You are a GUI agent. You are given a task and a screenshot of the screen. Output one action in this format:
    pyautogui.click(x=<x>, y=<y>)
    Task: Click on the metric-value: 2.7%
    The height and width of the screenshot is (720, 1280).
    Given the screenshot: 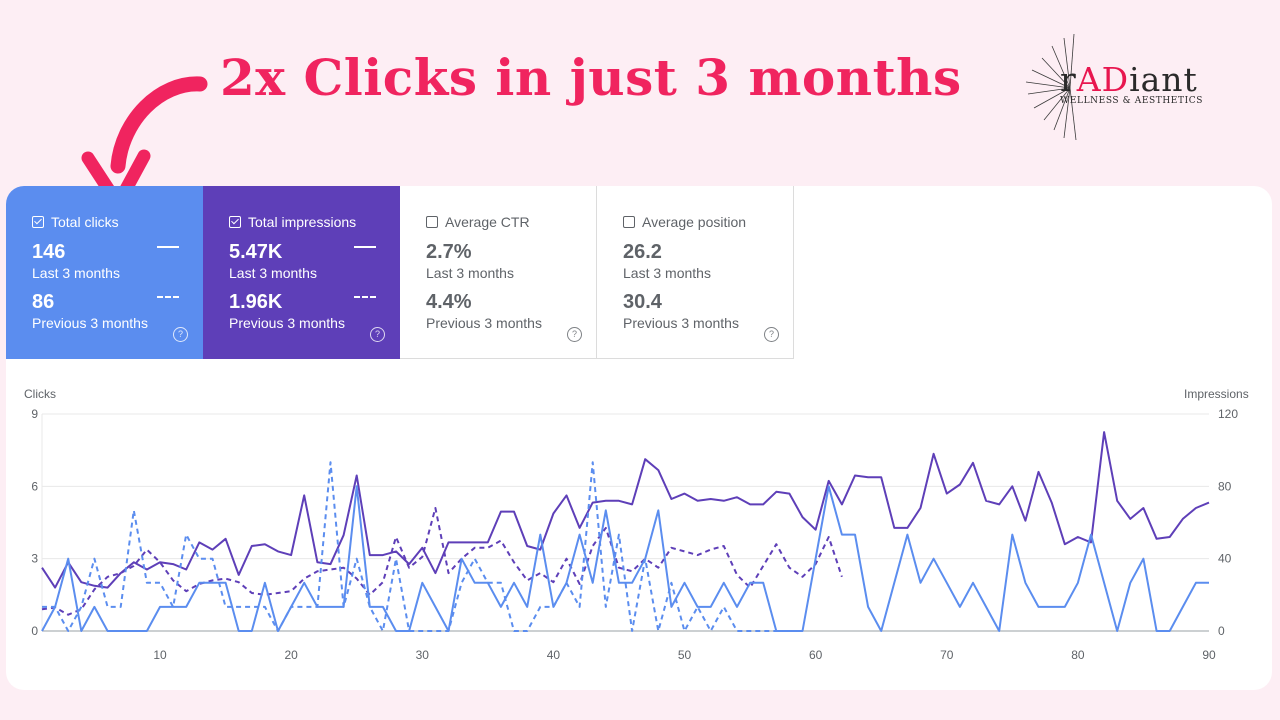 What is the action you would take?
    pyautogui.click(x=449, y=252)
    